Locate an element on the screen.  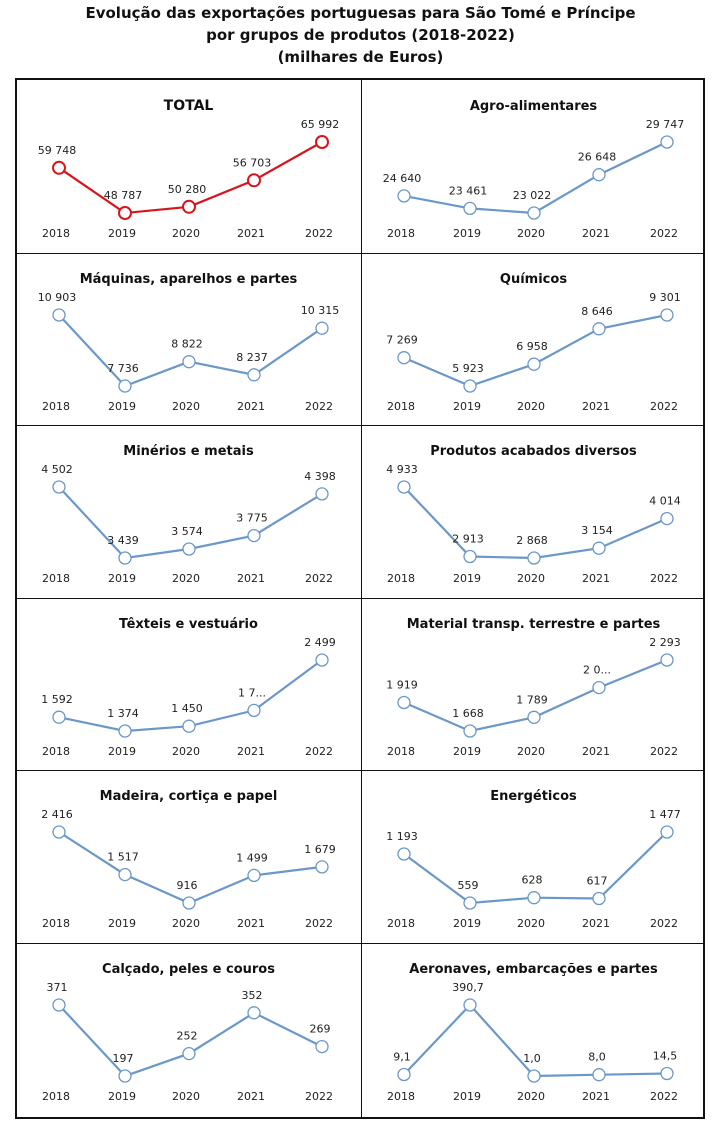
data-label: 2 913 is located at coordinates (468, 539).